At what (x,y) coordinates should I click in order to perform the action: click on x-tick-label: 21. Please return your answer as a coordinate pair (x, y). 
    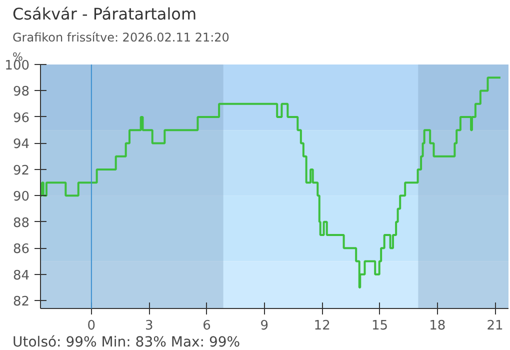
    Looking at the image, I should click on (495, 326).